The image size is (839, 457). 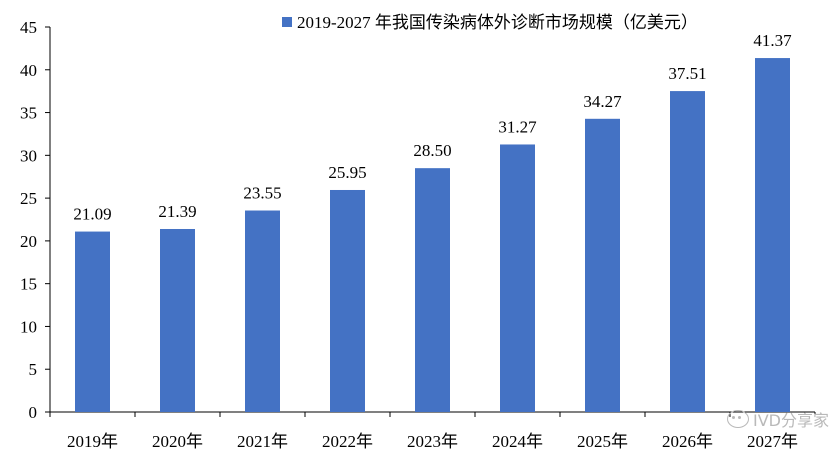 What do you see at coordinates (28, 27) in the screenshot?
I see `y-tick-label: 45` at bounding box center [28, 27].